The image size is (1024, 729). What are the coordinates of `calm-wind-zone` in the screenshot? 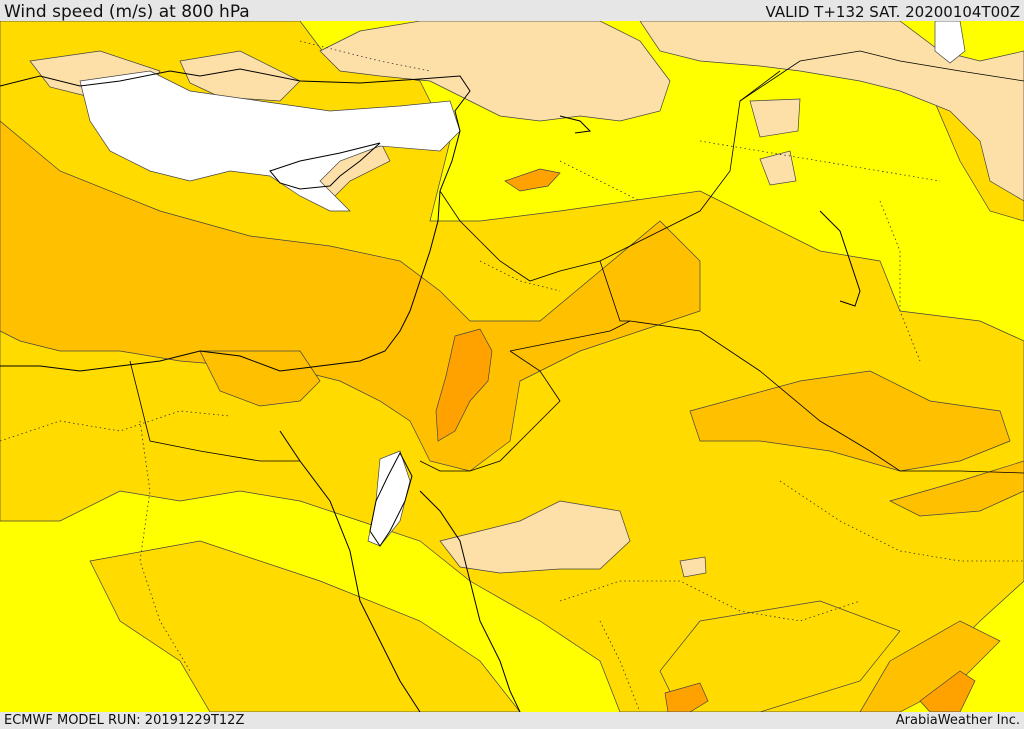 It's located at (270, 141).